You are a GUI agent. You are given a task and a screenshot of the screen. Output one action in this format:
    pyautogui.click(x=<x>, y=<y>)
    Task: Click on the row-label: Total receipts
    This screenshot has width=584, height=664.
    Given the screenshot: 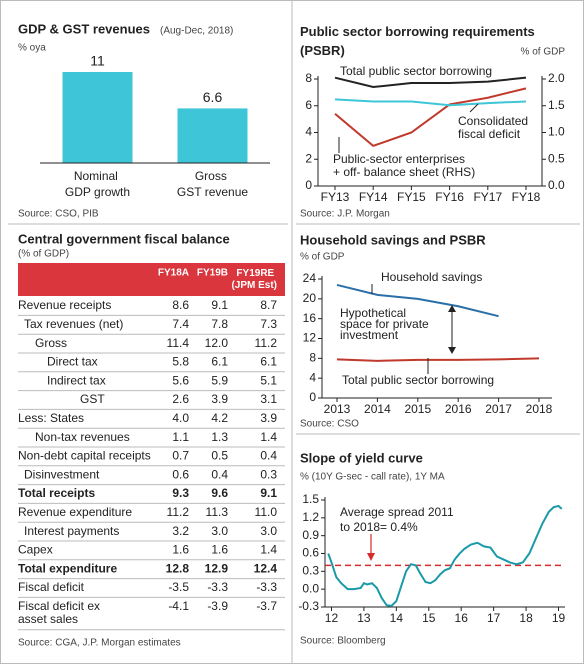 What is the action you would take?
    pyautogui.click(x=56, y=493)
    